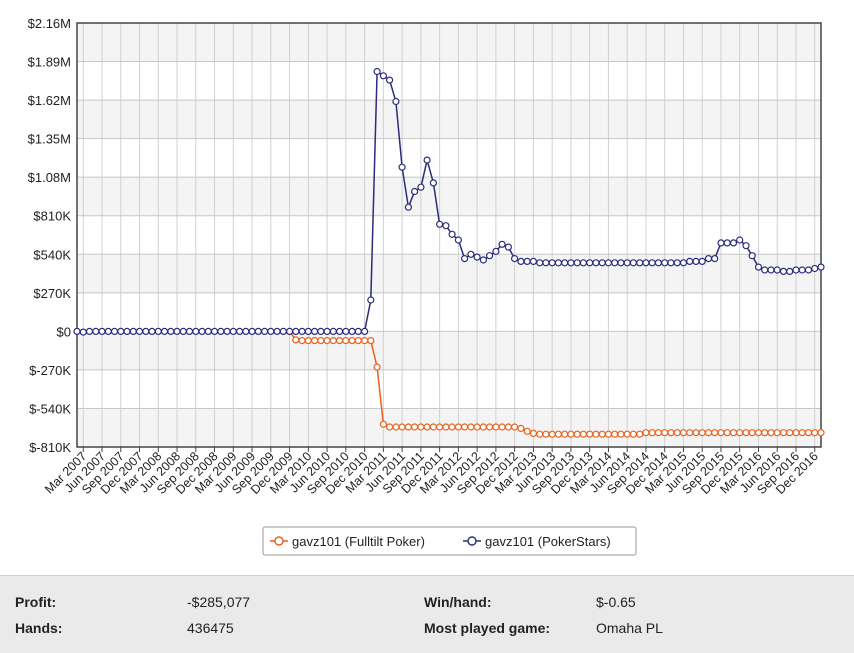 The image size is (854, 653). Describe the element at coordinates (487, 628) in the screenshot. I see `most-played-label: Most played game:` at that location.